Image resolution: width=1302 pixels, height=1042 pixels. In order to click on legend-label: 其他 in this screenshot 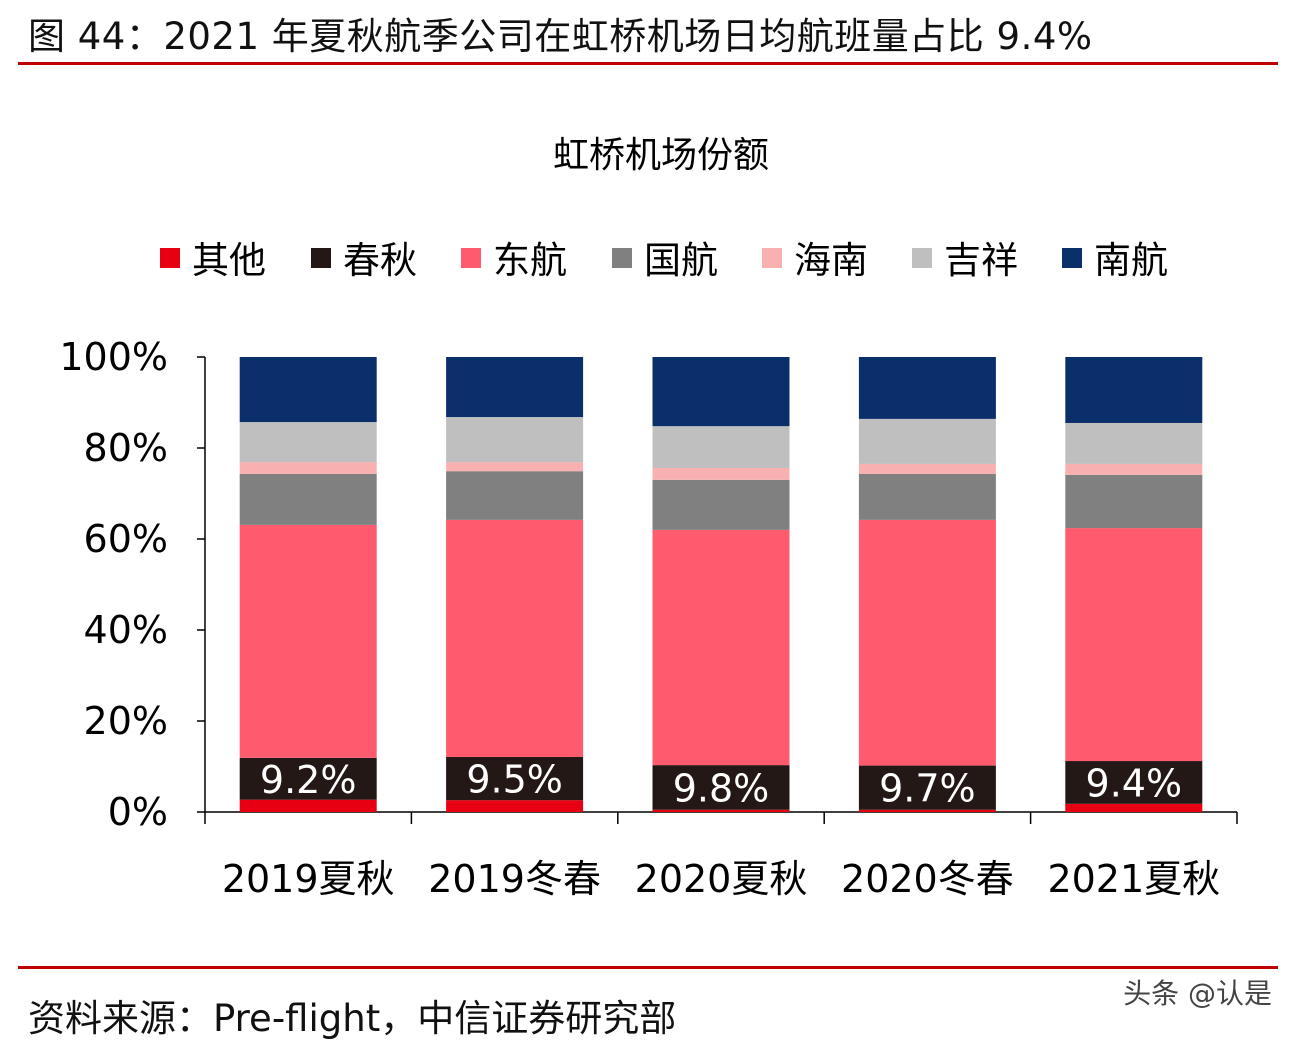, I will do `click(229, 260)`.